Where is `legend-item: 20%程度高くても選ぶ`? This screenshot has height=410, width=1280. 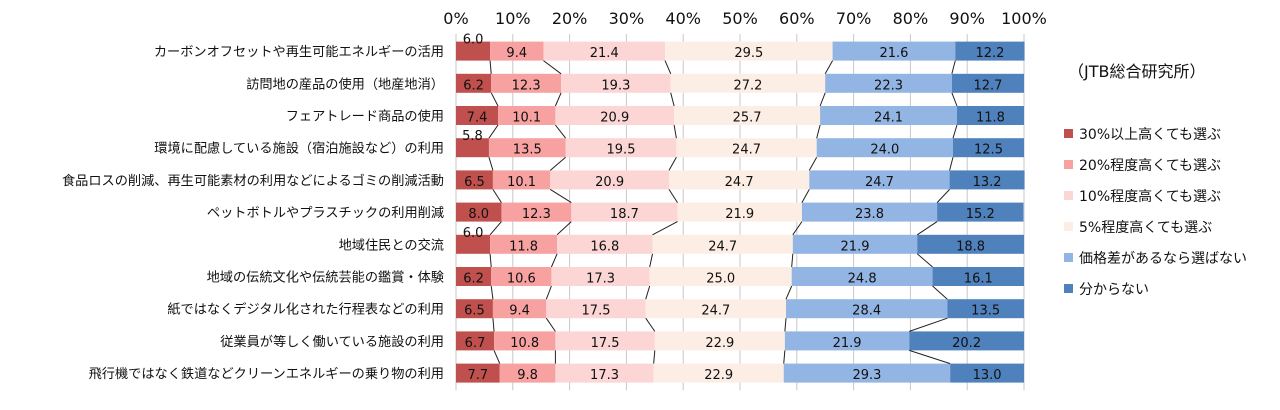 legend-item: 20%程度高くても選ぶ is located at coordinates (1155, 164).